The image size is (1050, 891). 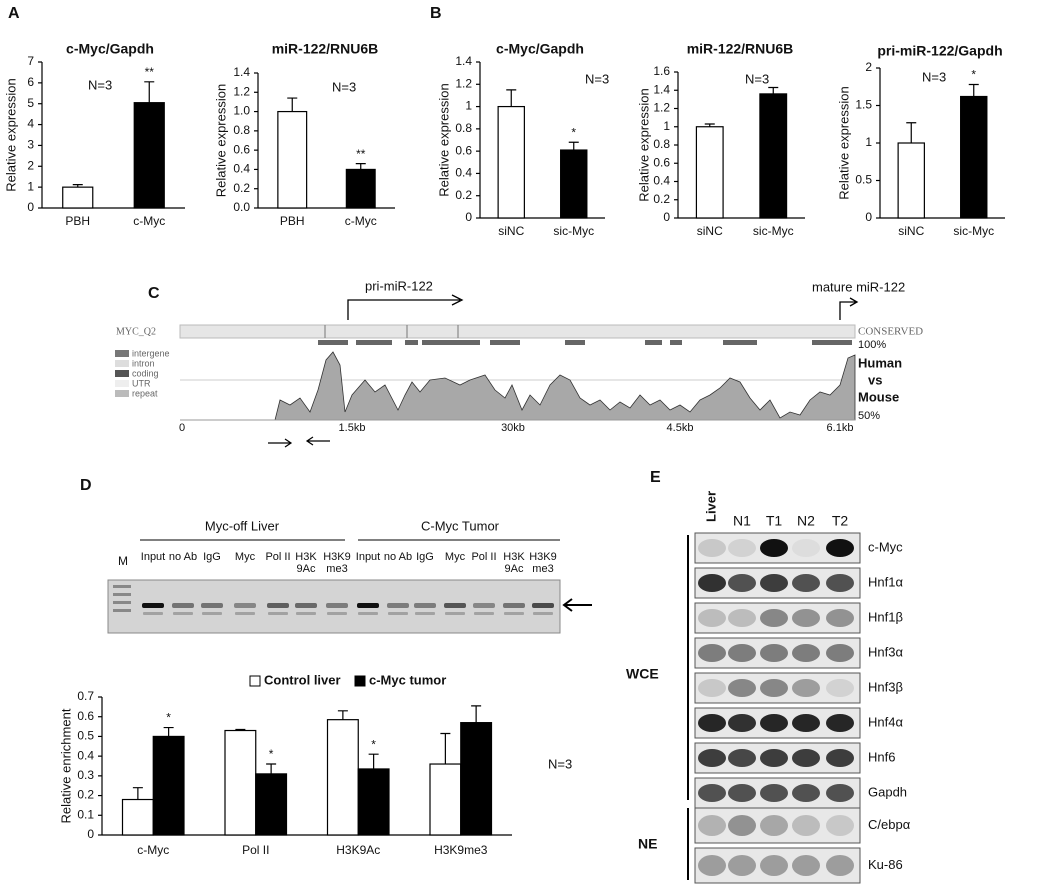 What do you see at coordinates (123, 561) in the screenshot?
I see `marker-label: M` at bounding box center [123, 561].